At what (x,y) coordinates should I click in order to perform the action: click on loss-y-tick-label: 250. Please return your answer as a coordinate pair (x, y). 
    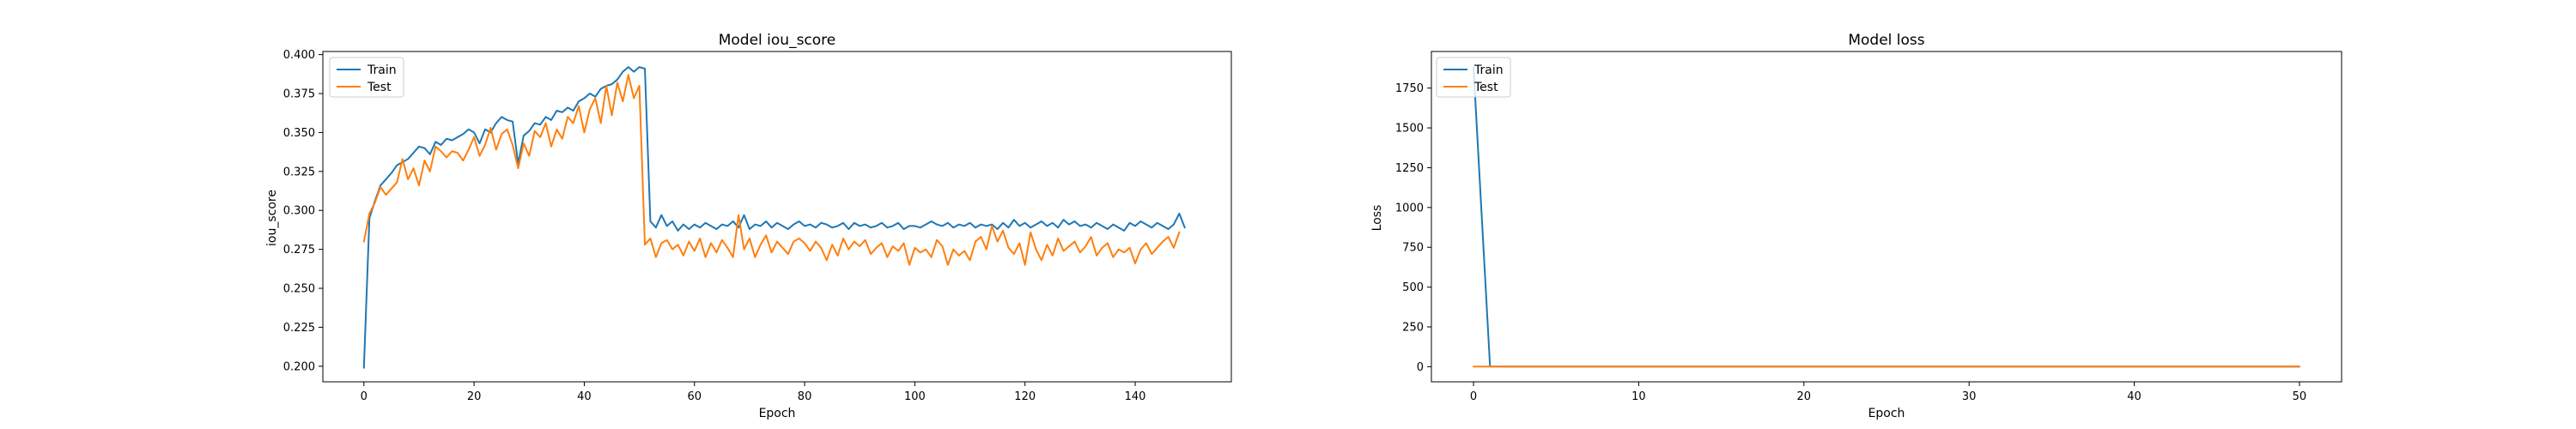
    Looking at the image, I should click on (1413, 327).